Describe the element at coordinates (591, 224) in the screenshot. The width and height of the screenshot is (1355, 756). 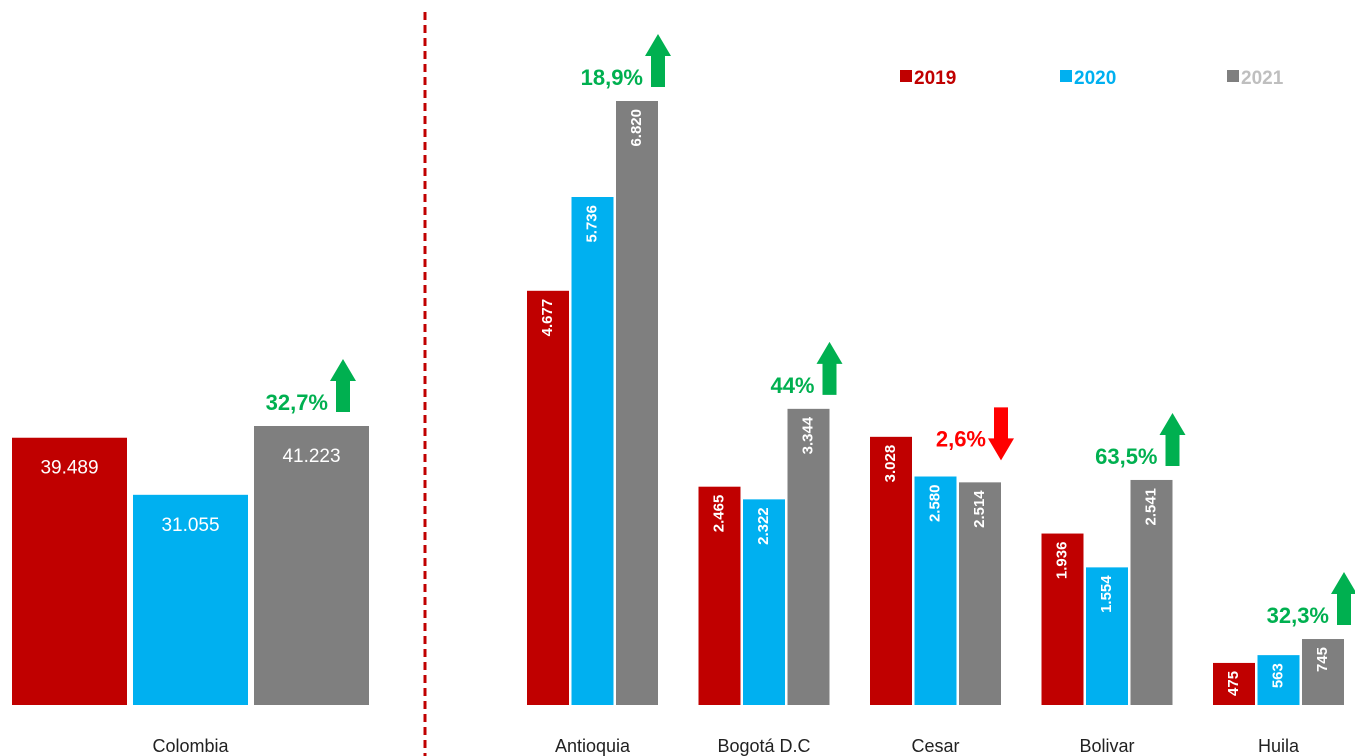
I see `value-label: 5.736` at that location.